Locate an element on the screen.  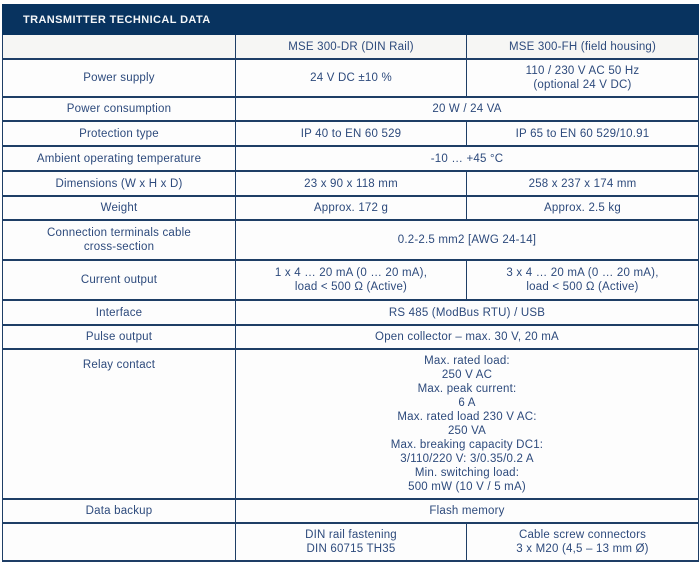
table-row: Power consumption 20 W / 24 VA is located at coordinates (350, 109).